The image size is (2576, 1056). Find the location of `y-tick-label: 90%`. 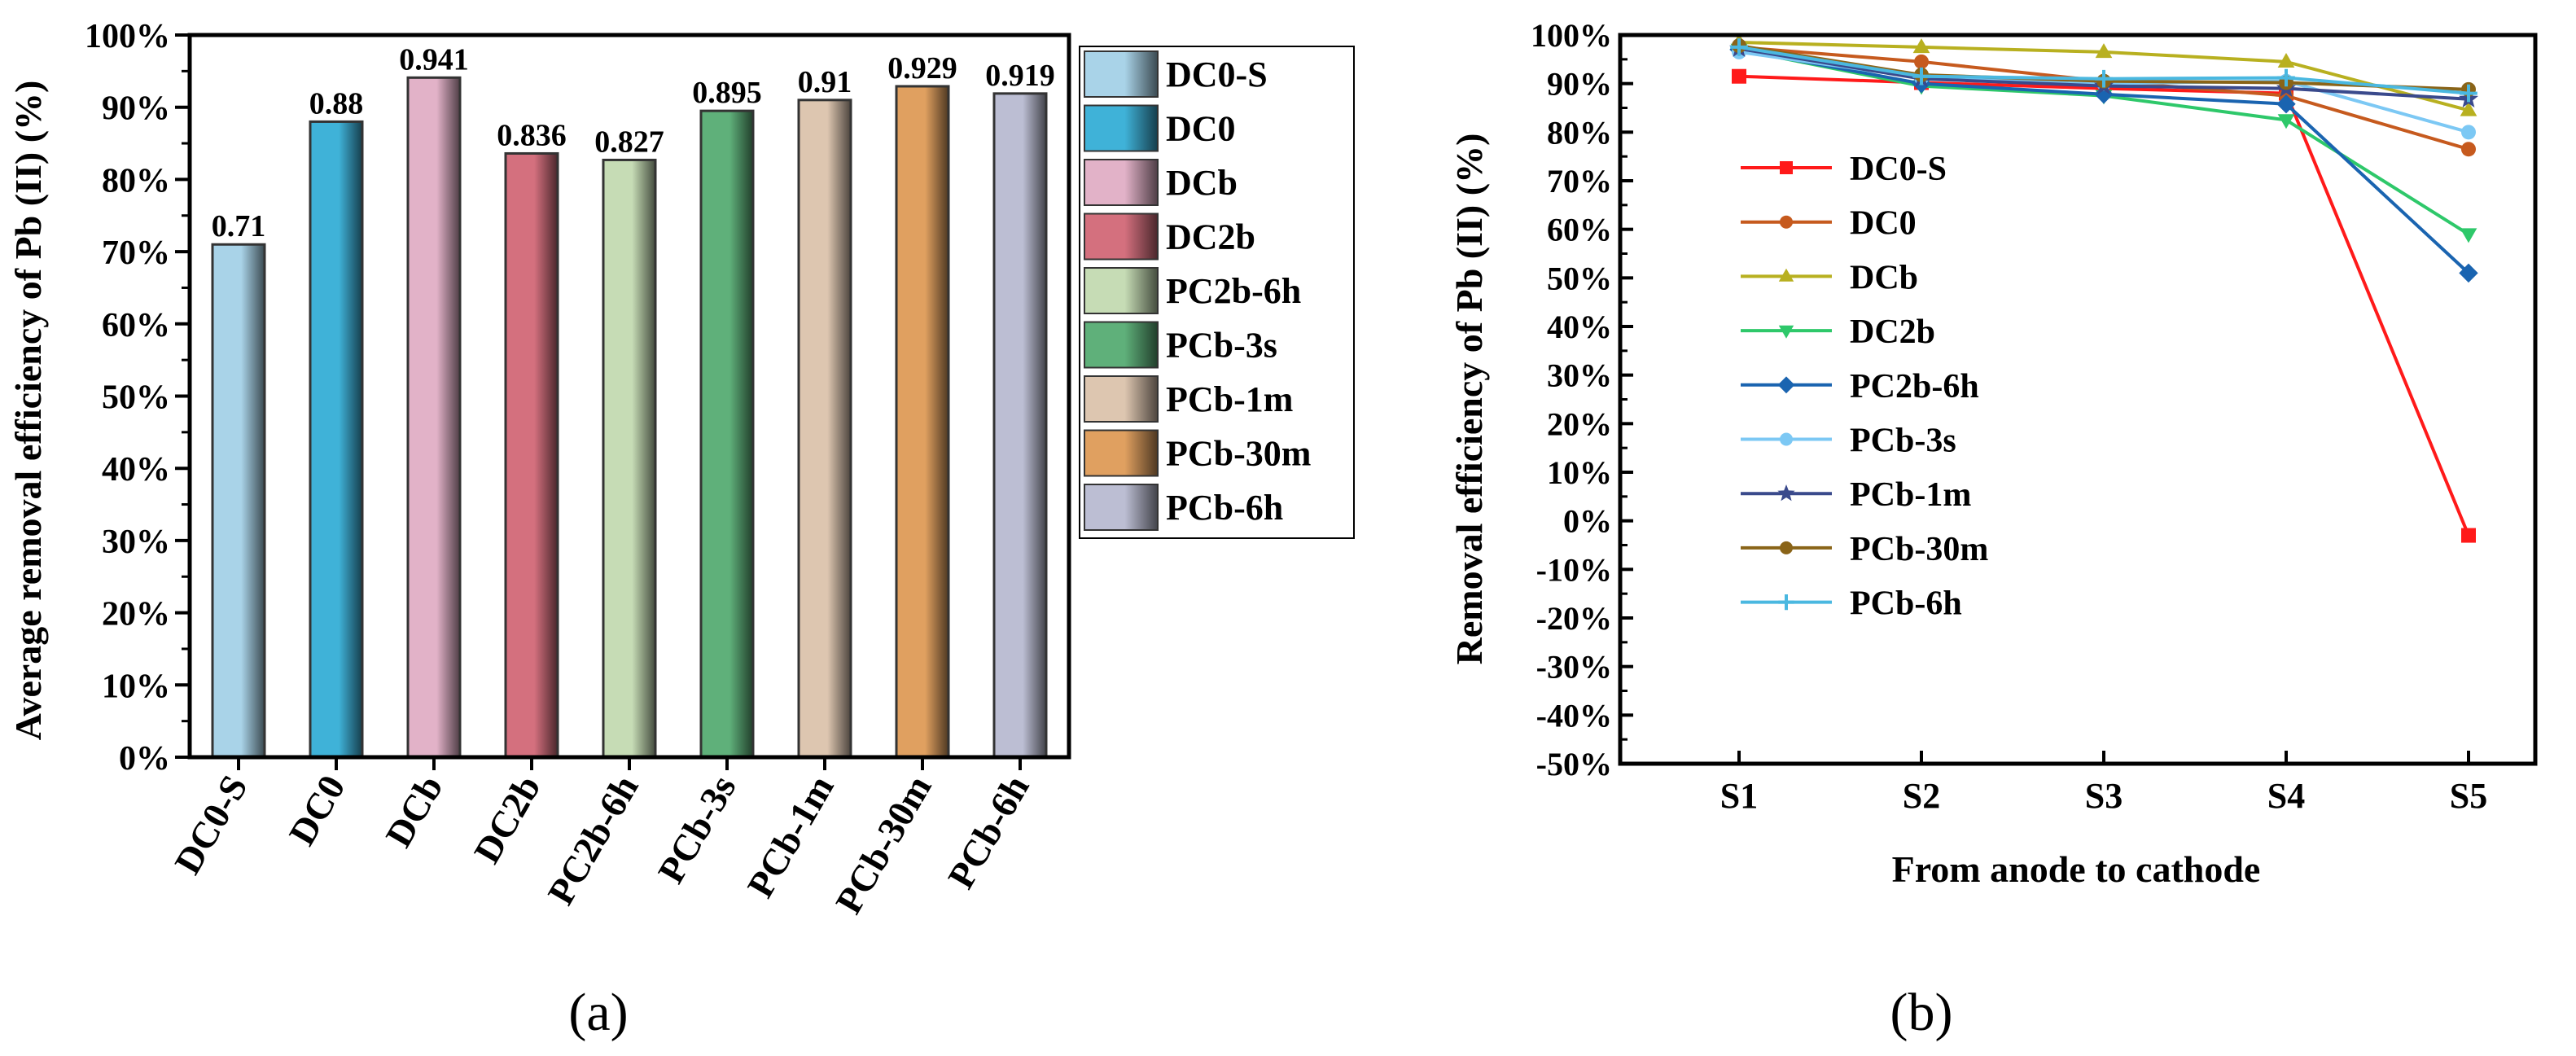

y-tick-label: 90% is located at coordinates (1579, 84).